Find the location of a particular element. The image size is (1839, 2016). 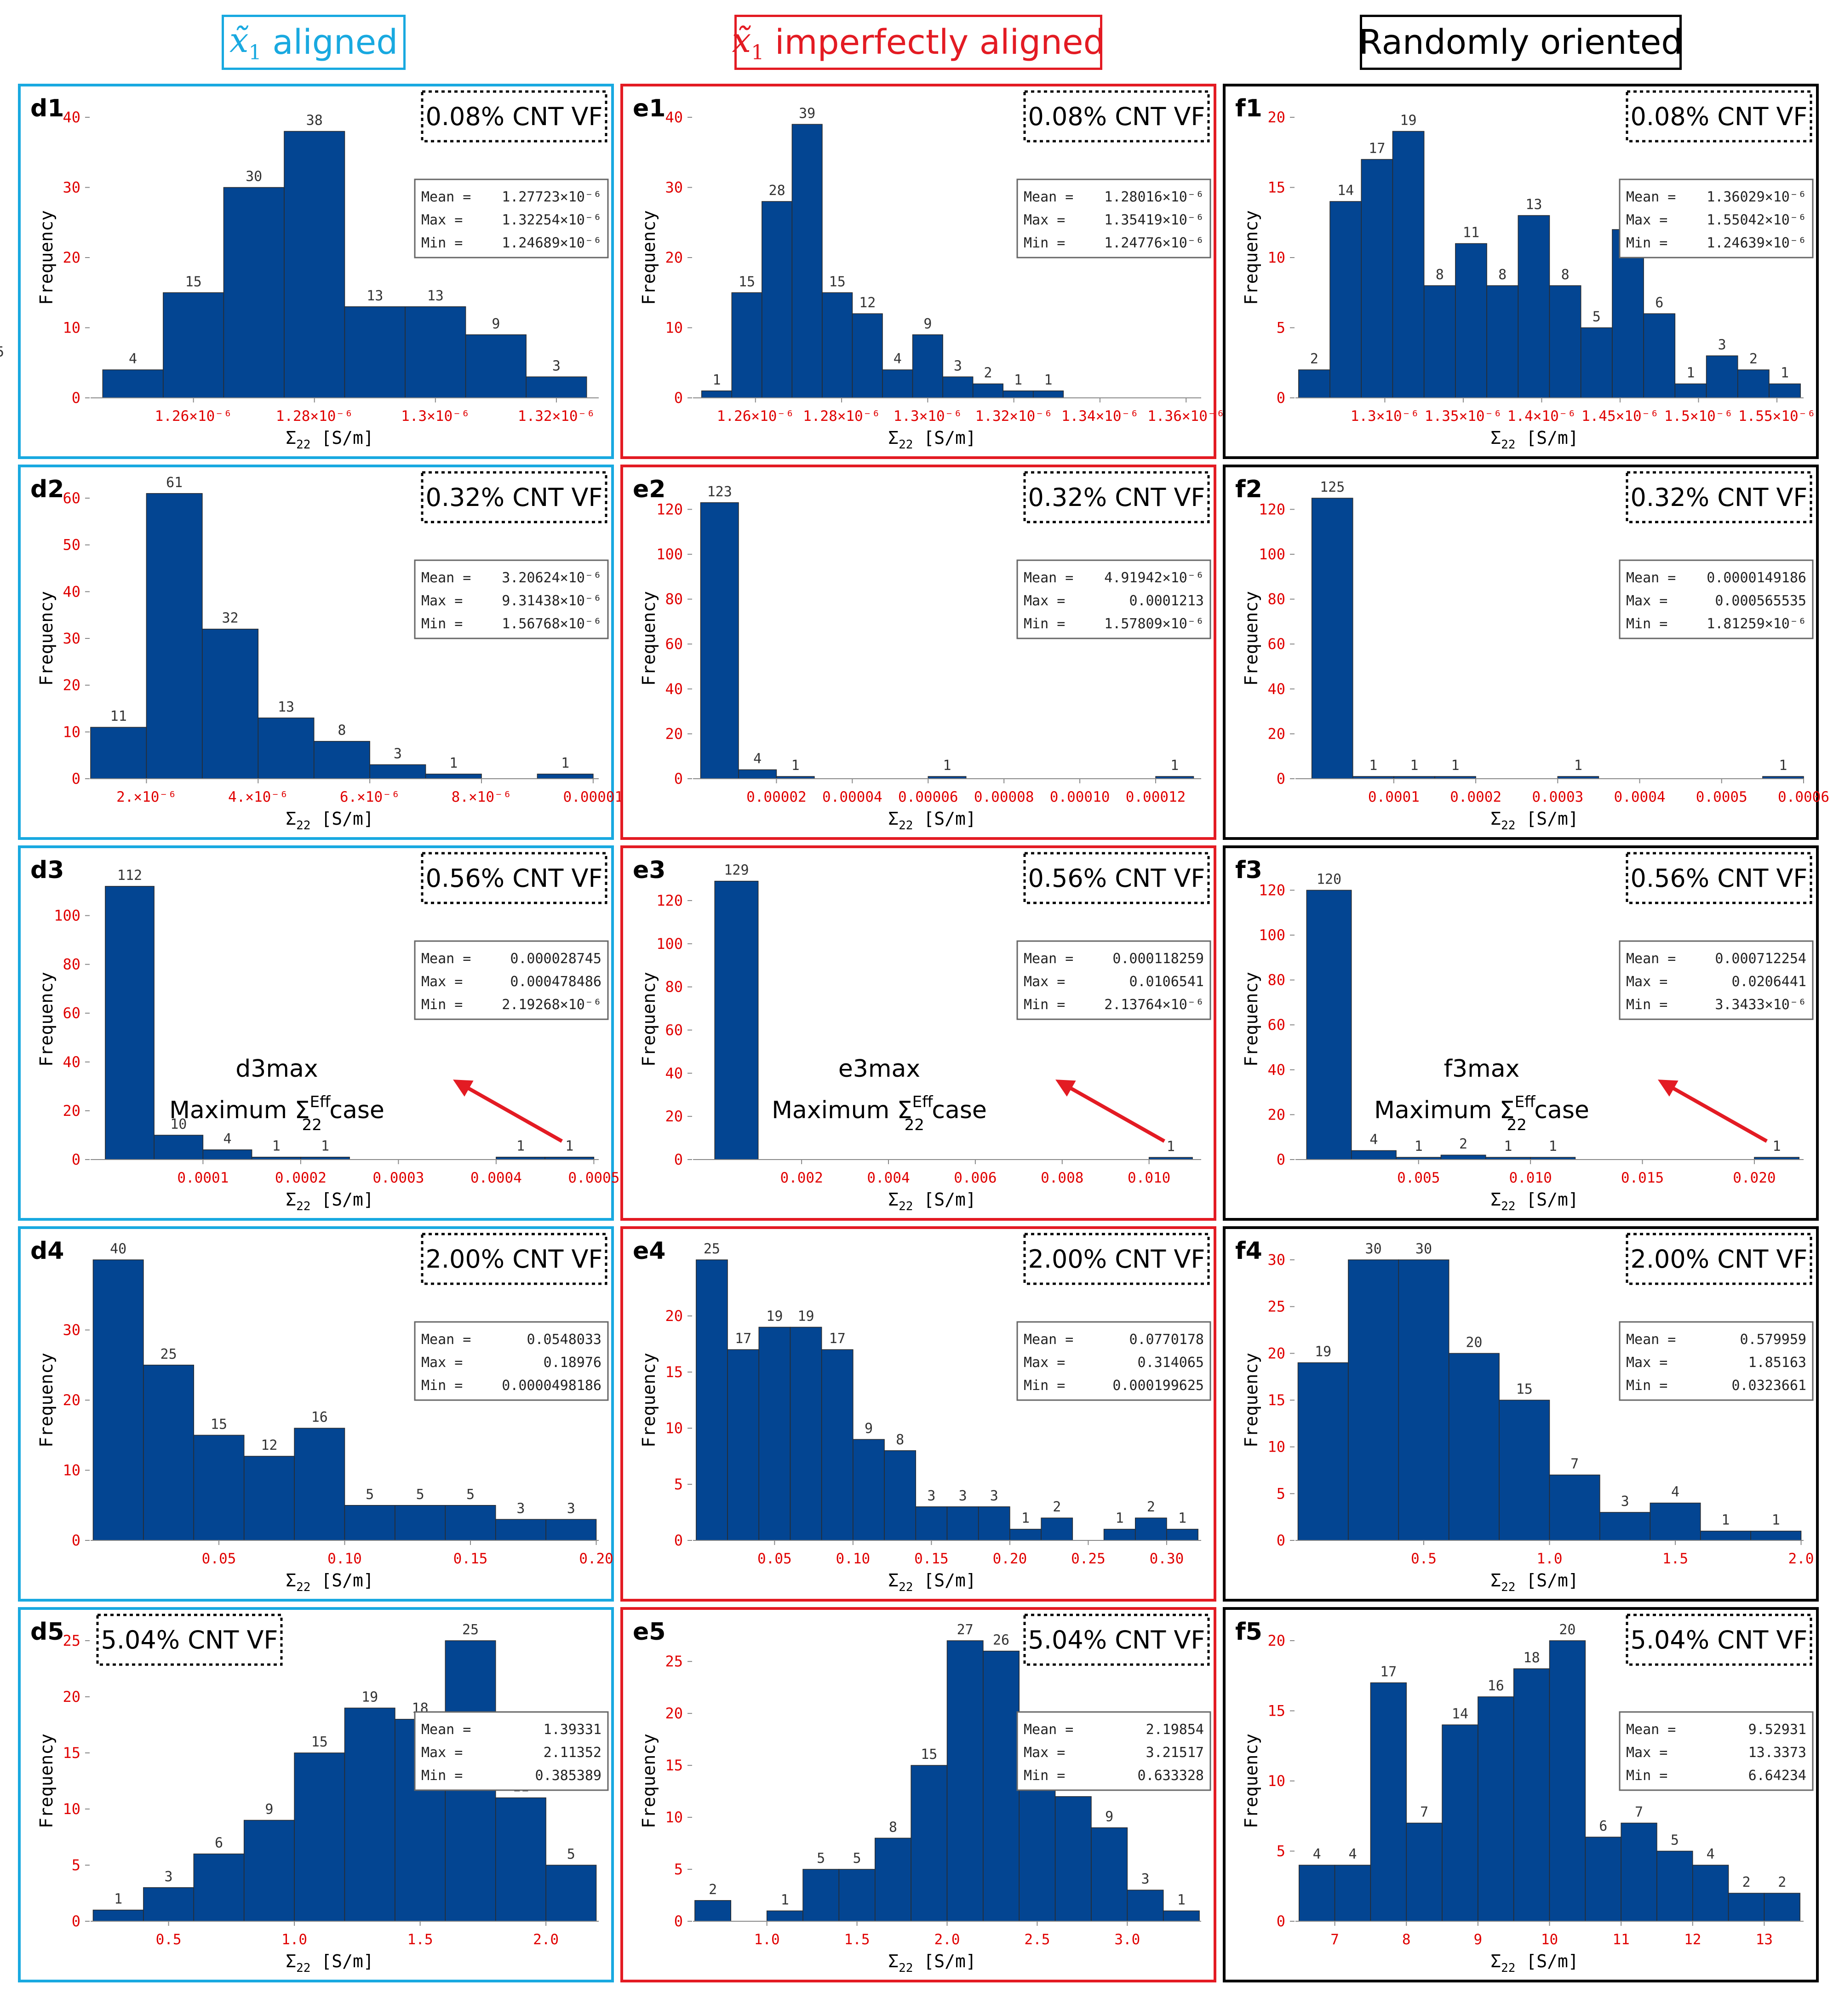

x-tick-label: 0.25 is located at coordinates (1088, 1559).